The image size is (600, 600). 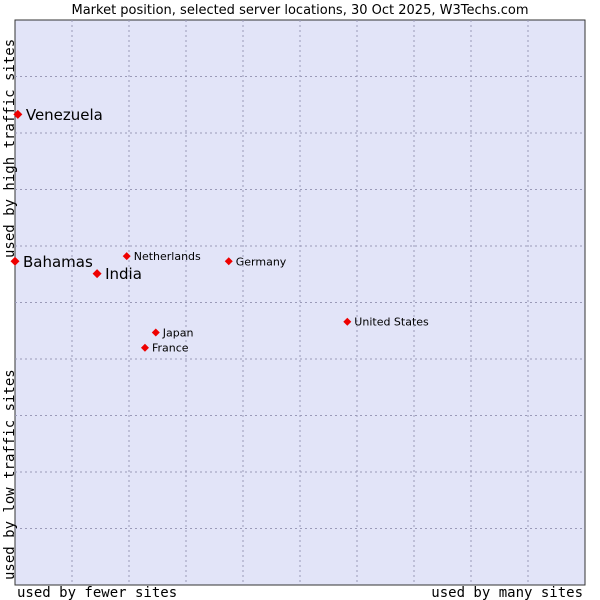 What do you see at coordinates (123, 274) in the screenshot?
I see `point-label-india: India` at bounding box center [123, 274].